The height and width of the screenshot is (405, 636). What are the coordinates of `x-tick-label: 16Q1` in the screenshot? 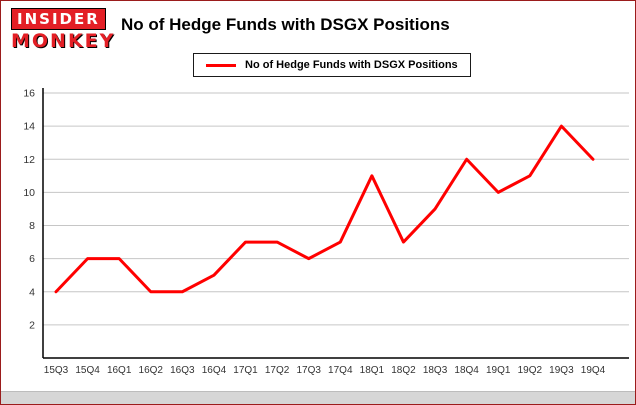 It's located at (119, 370).